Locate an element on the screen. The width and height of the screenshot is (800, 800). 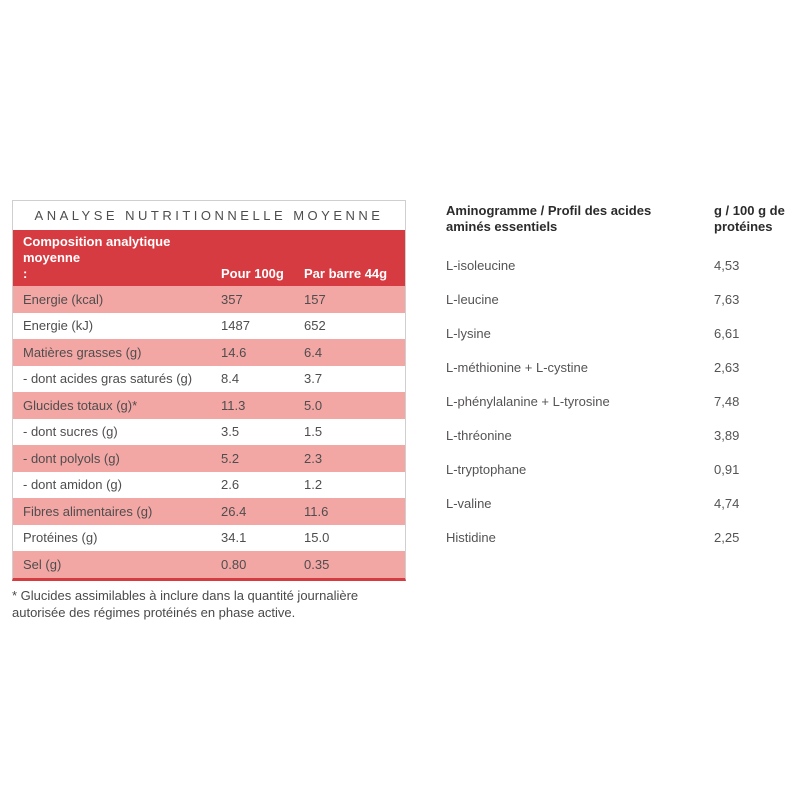
nutrition-row-per100: 8.4 is located at coordinates (230, 379).